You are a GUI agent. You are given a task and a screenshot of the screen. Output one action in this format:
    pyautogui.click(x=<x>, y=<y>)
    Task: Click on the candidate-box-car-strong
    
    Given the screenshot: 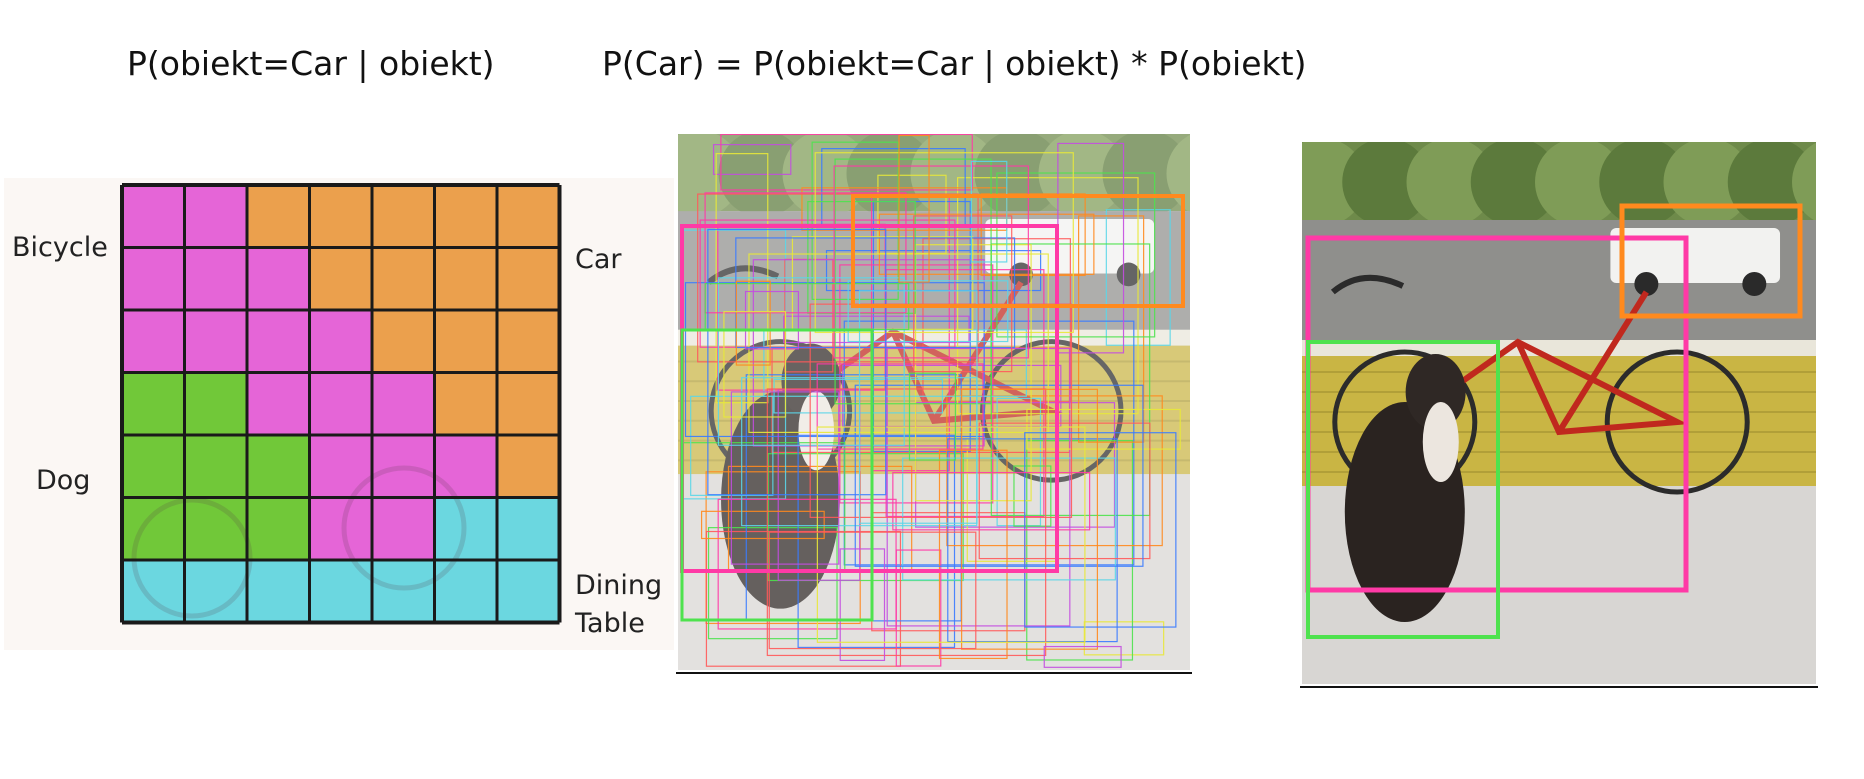 What is the action you would take?
    pyautogui.click(x=1018, y=251)
    